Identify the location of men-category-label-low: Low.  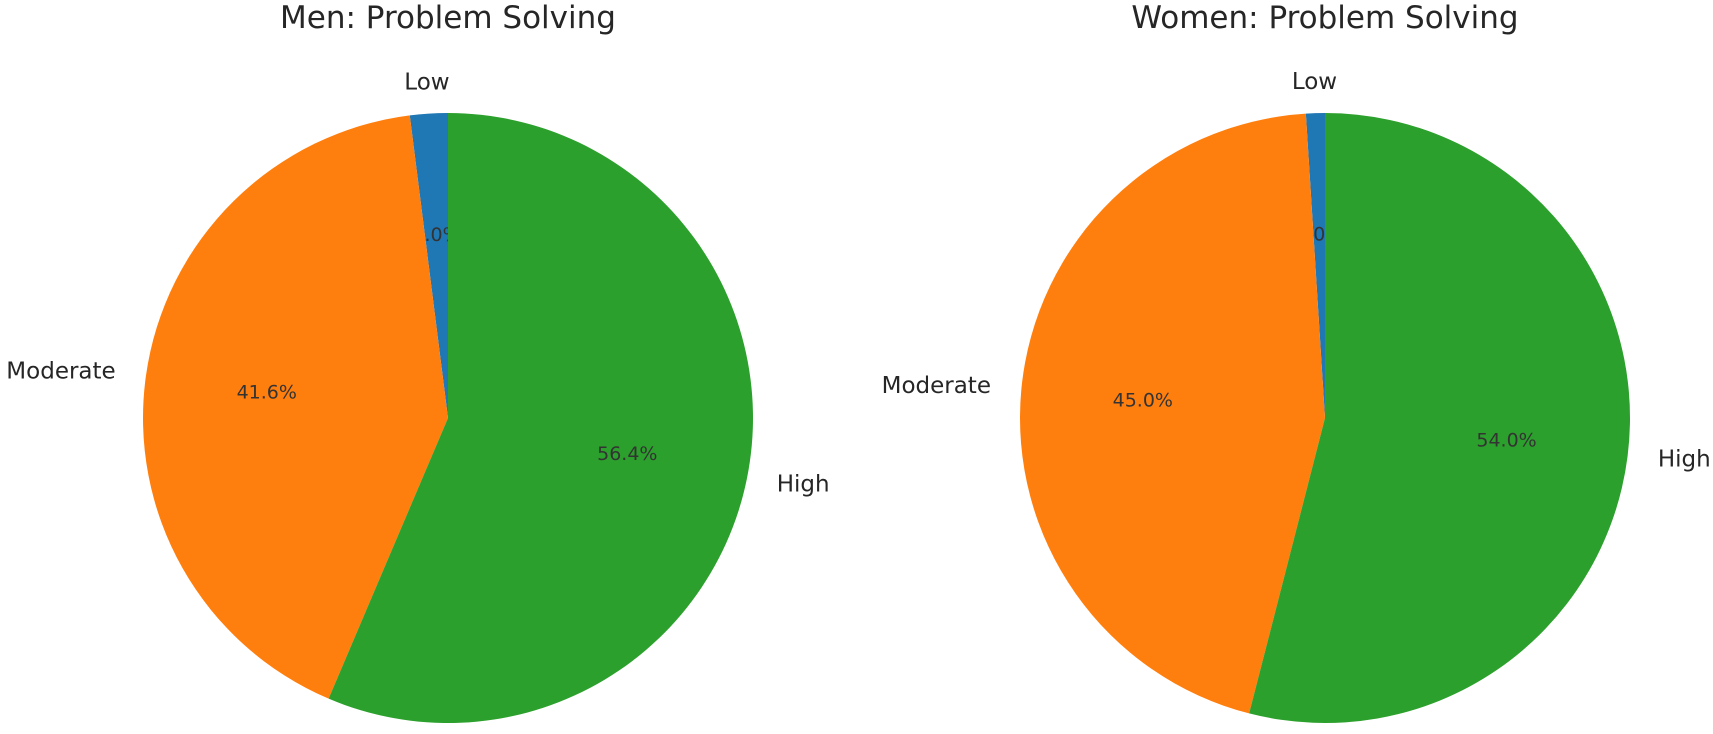
(426, 83).